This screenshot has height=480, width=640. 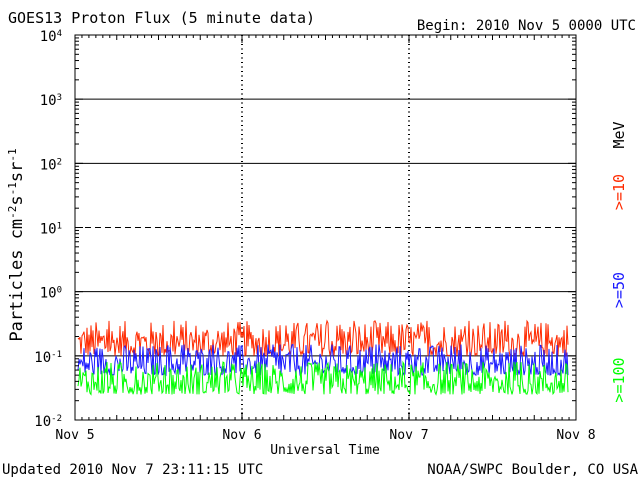 What do you see at coordinates (51, 165) in the screenshot?
I see `y-tick-label-1e2: 10²` at bounding box center [51, 165].